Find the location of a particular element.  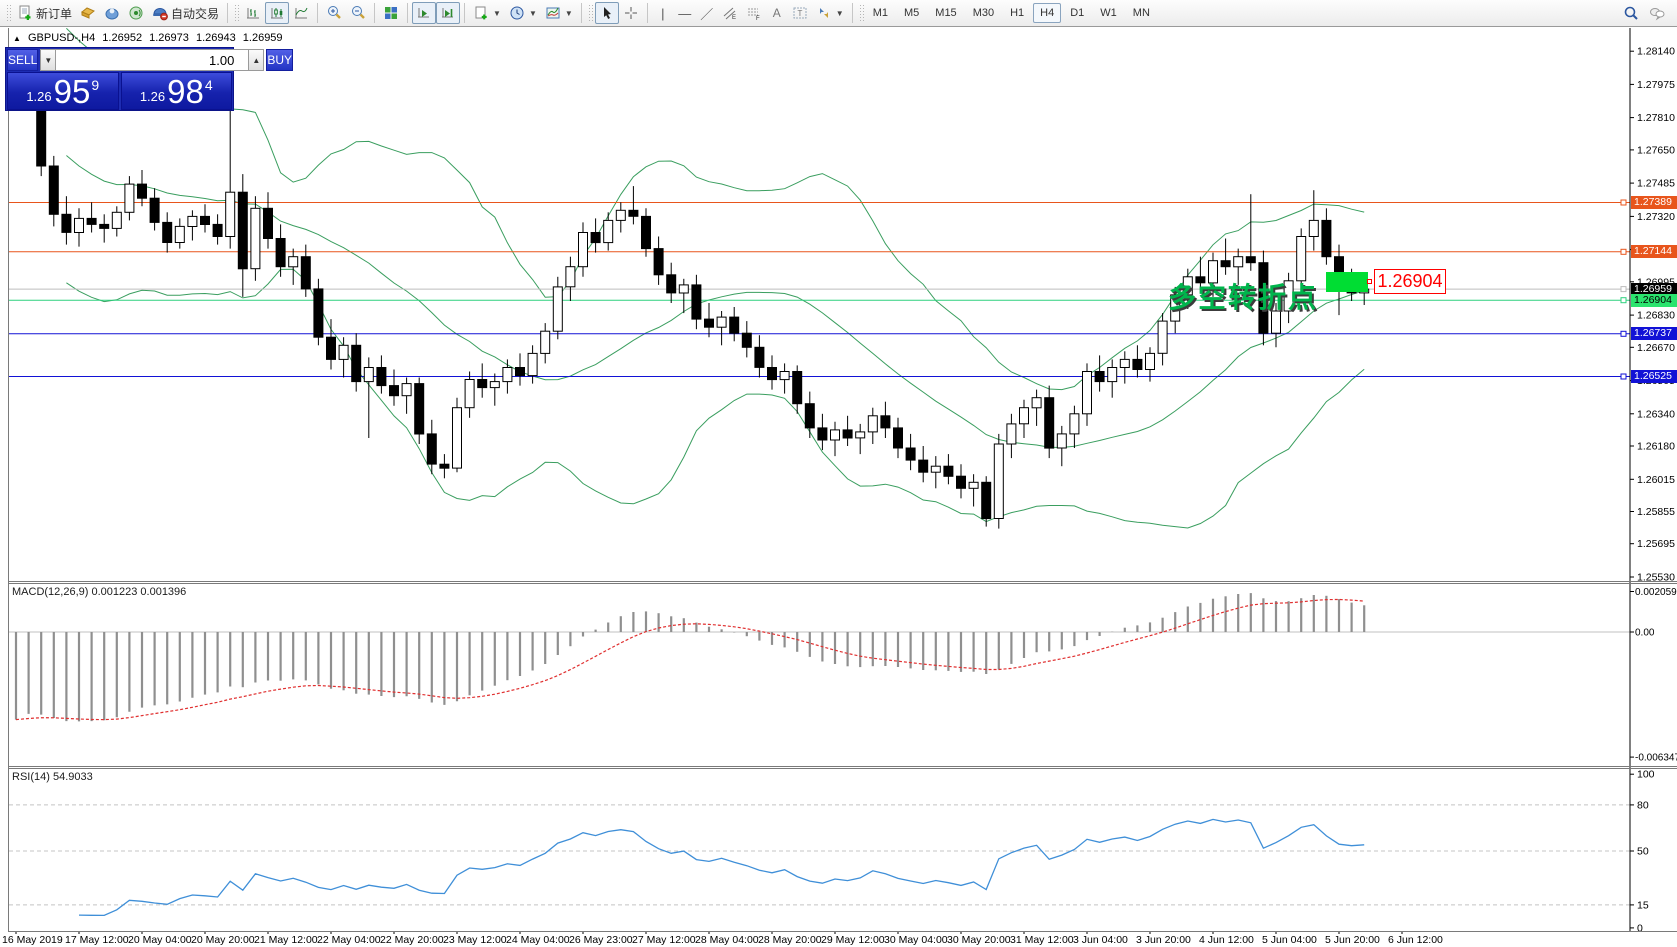

text-icon: A is located at coordinates (776, 13).